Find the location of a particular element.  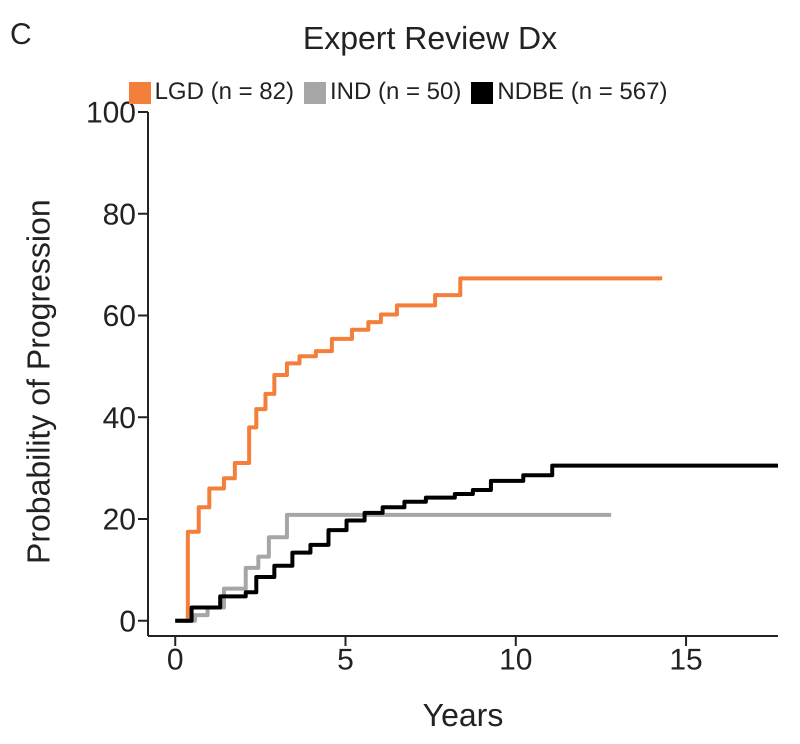

y-tick-label: 0 is located at coordinates (127, 621).